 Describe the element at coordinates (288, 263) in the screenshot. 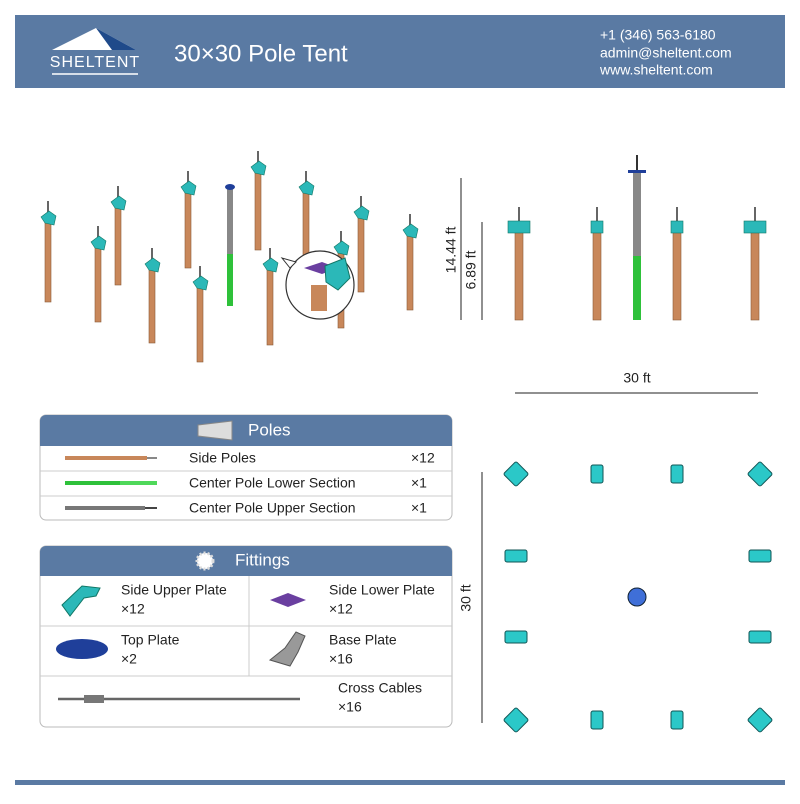

I see `bubble-tail` at that location.